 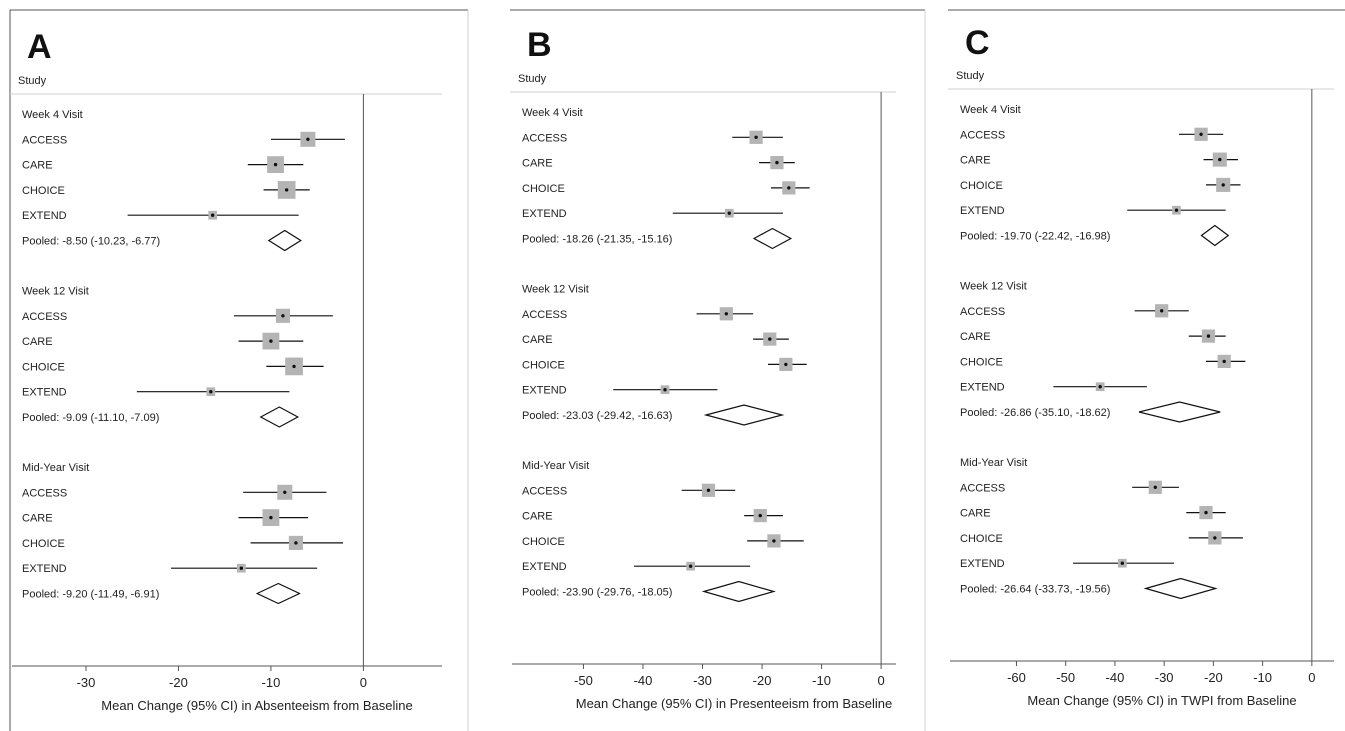 What do you see at coordinates (597, 593) in the screenshot?
I see `pooled-estimate-label: Pooled: -23.90 (-29.76, -18.05)` at bounding box center [597, 593].